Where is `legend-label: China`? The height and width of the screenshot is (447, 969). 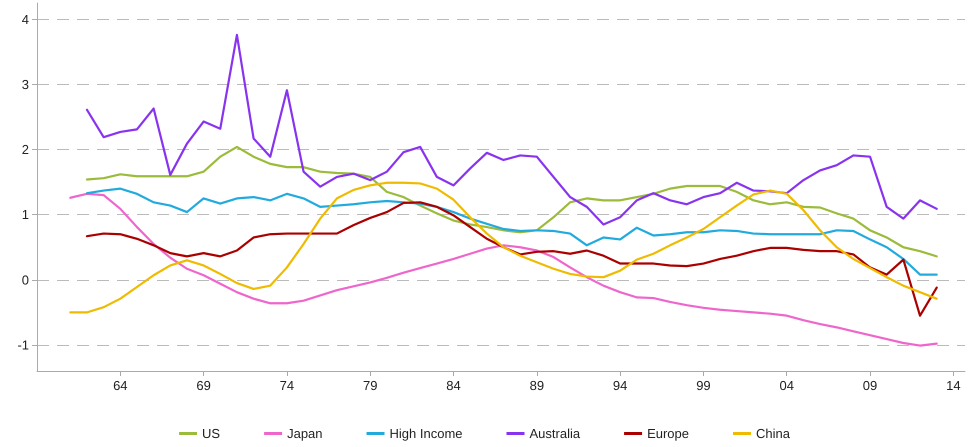
legend-label: China is located at coordinates (773, 433).